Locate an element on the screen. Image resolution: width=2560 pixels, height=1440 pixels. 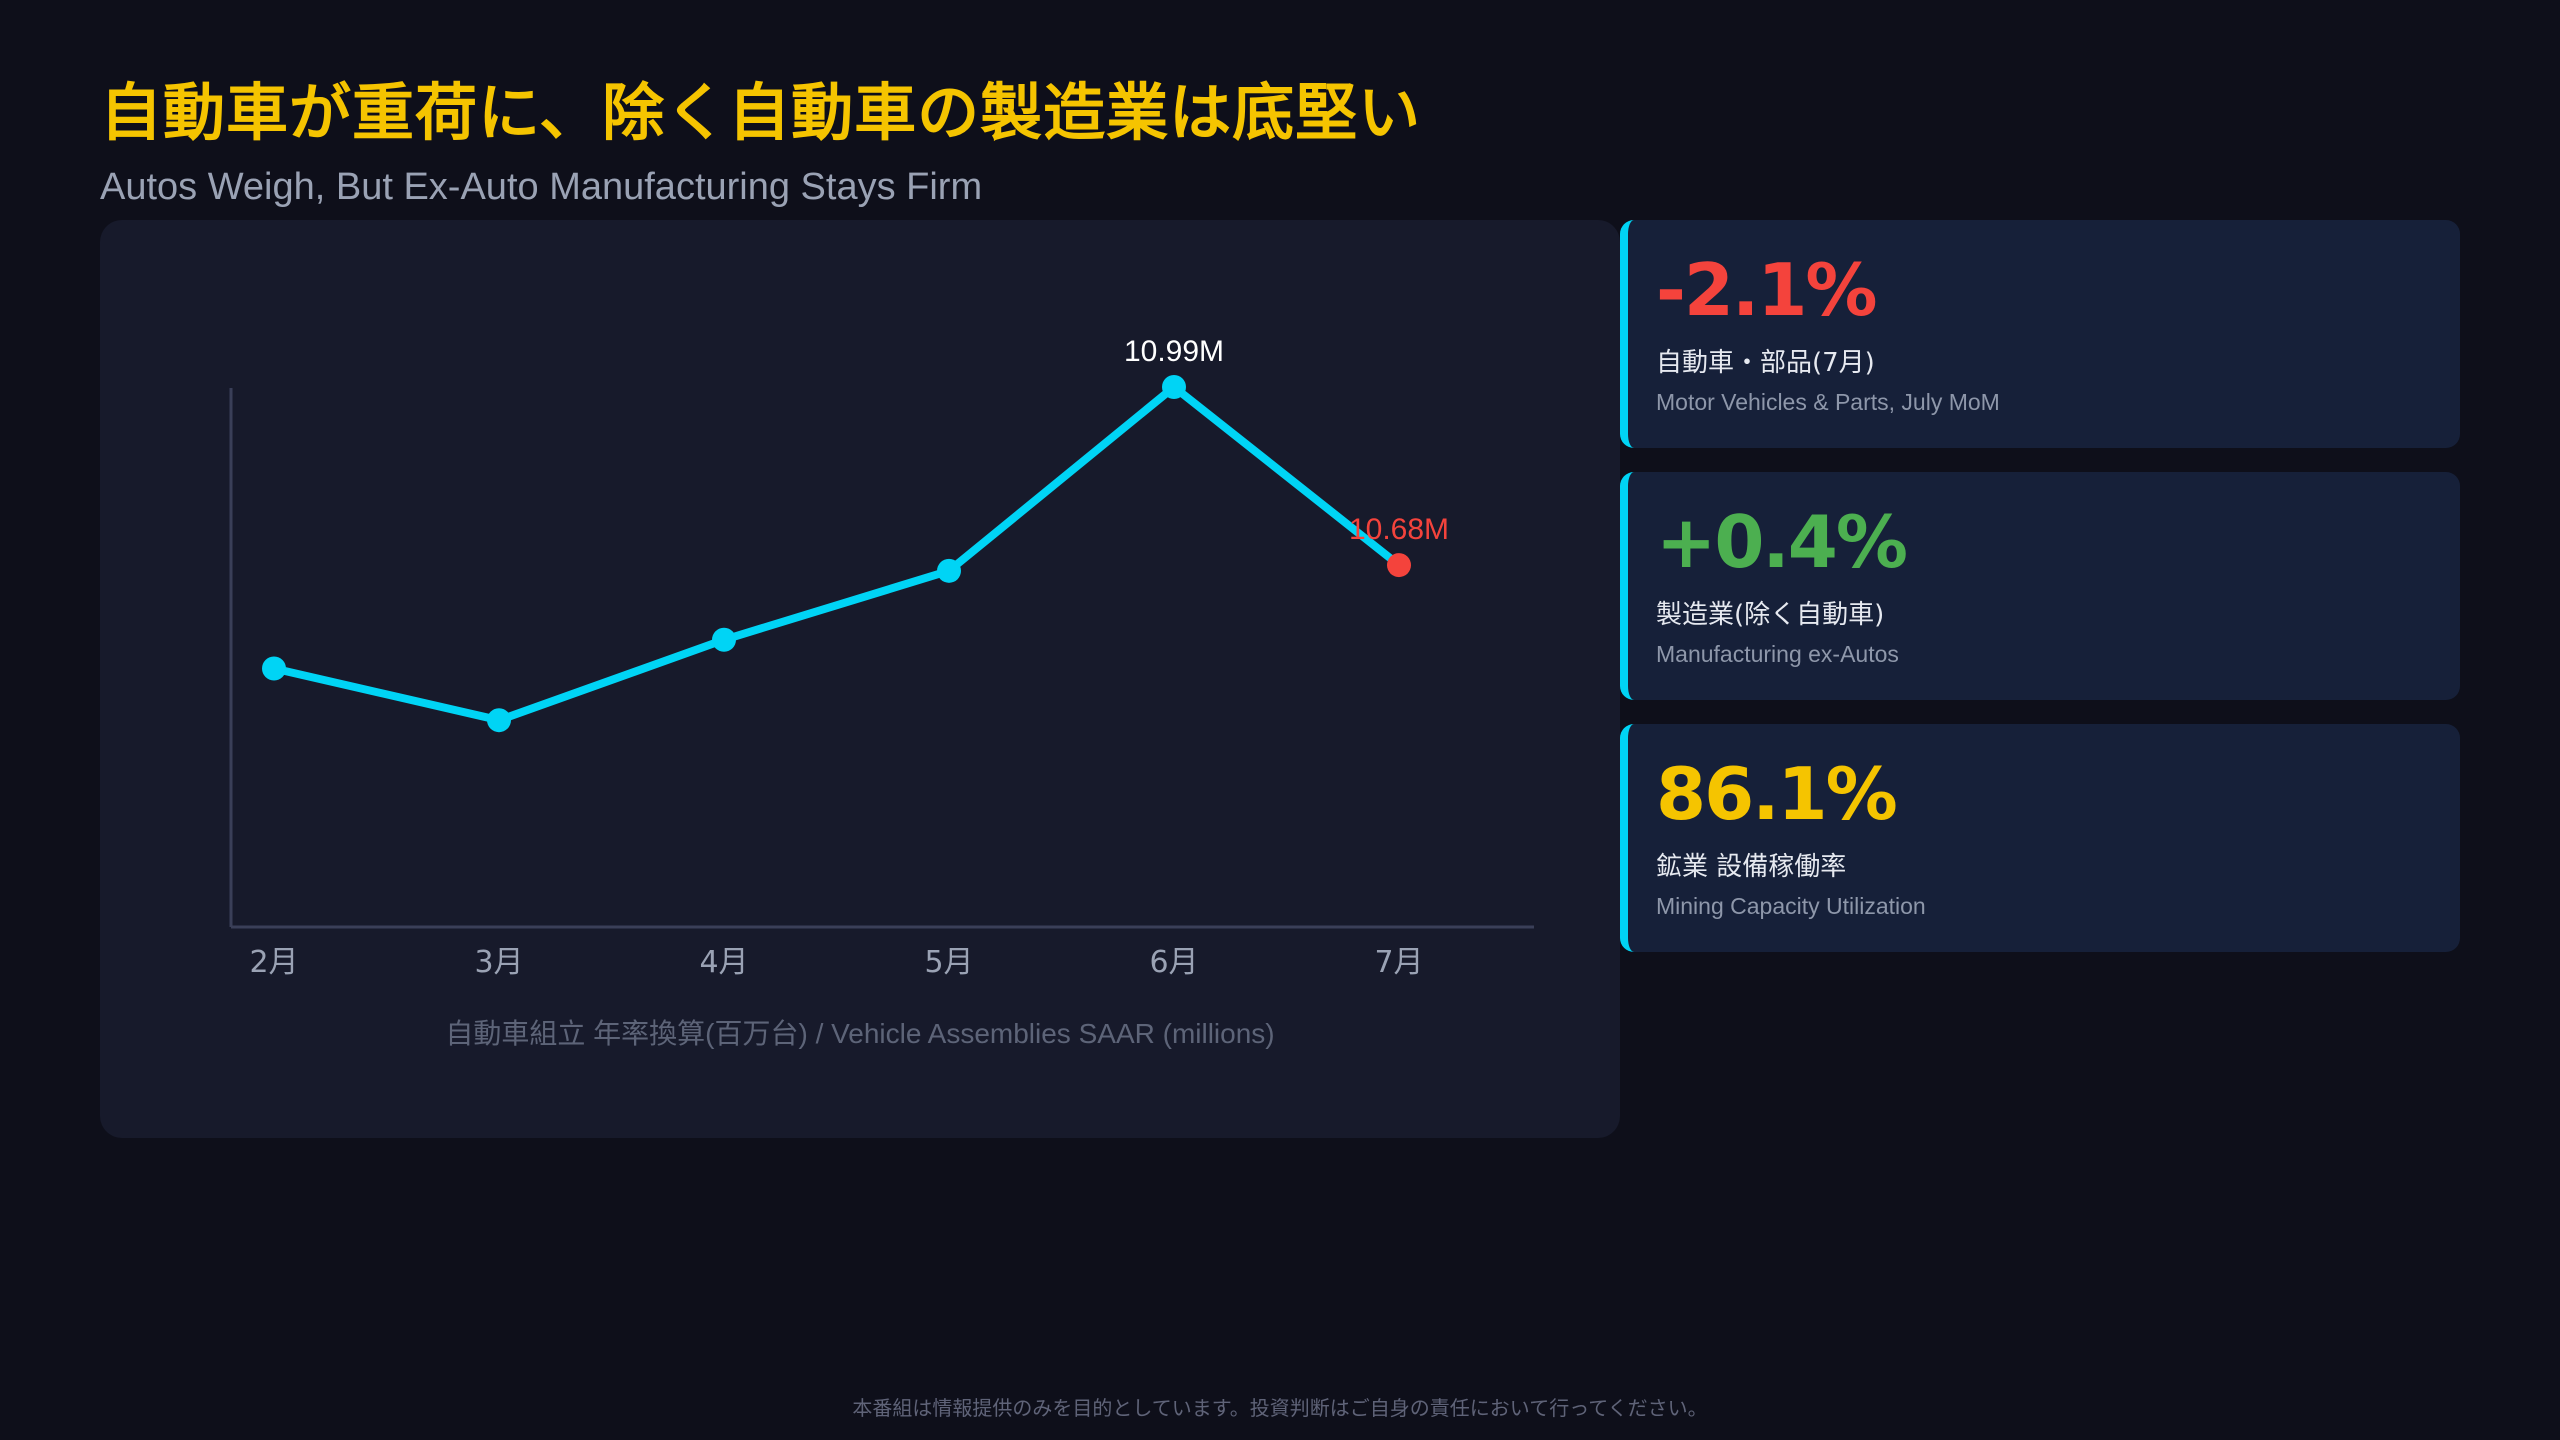
kpi-sublabel: Manufacturing ex-Autos is located at coordinates (1777, 654).